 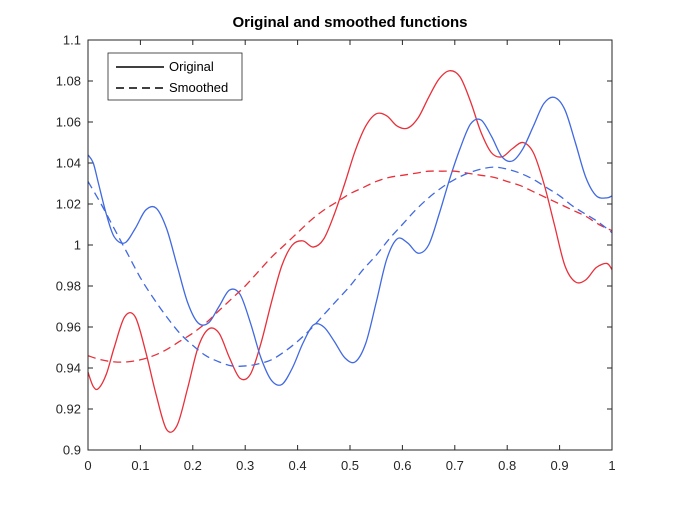 I want to click on legend: Original Smoothed, so click(x=175, y=76).